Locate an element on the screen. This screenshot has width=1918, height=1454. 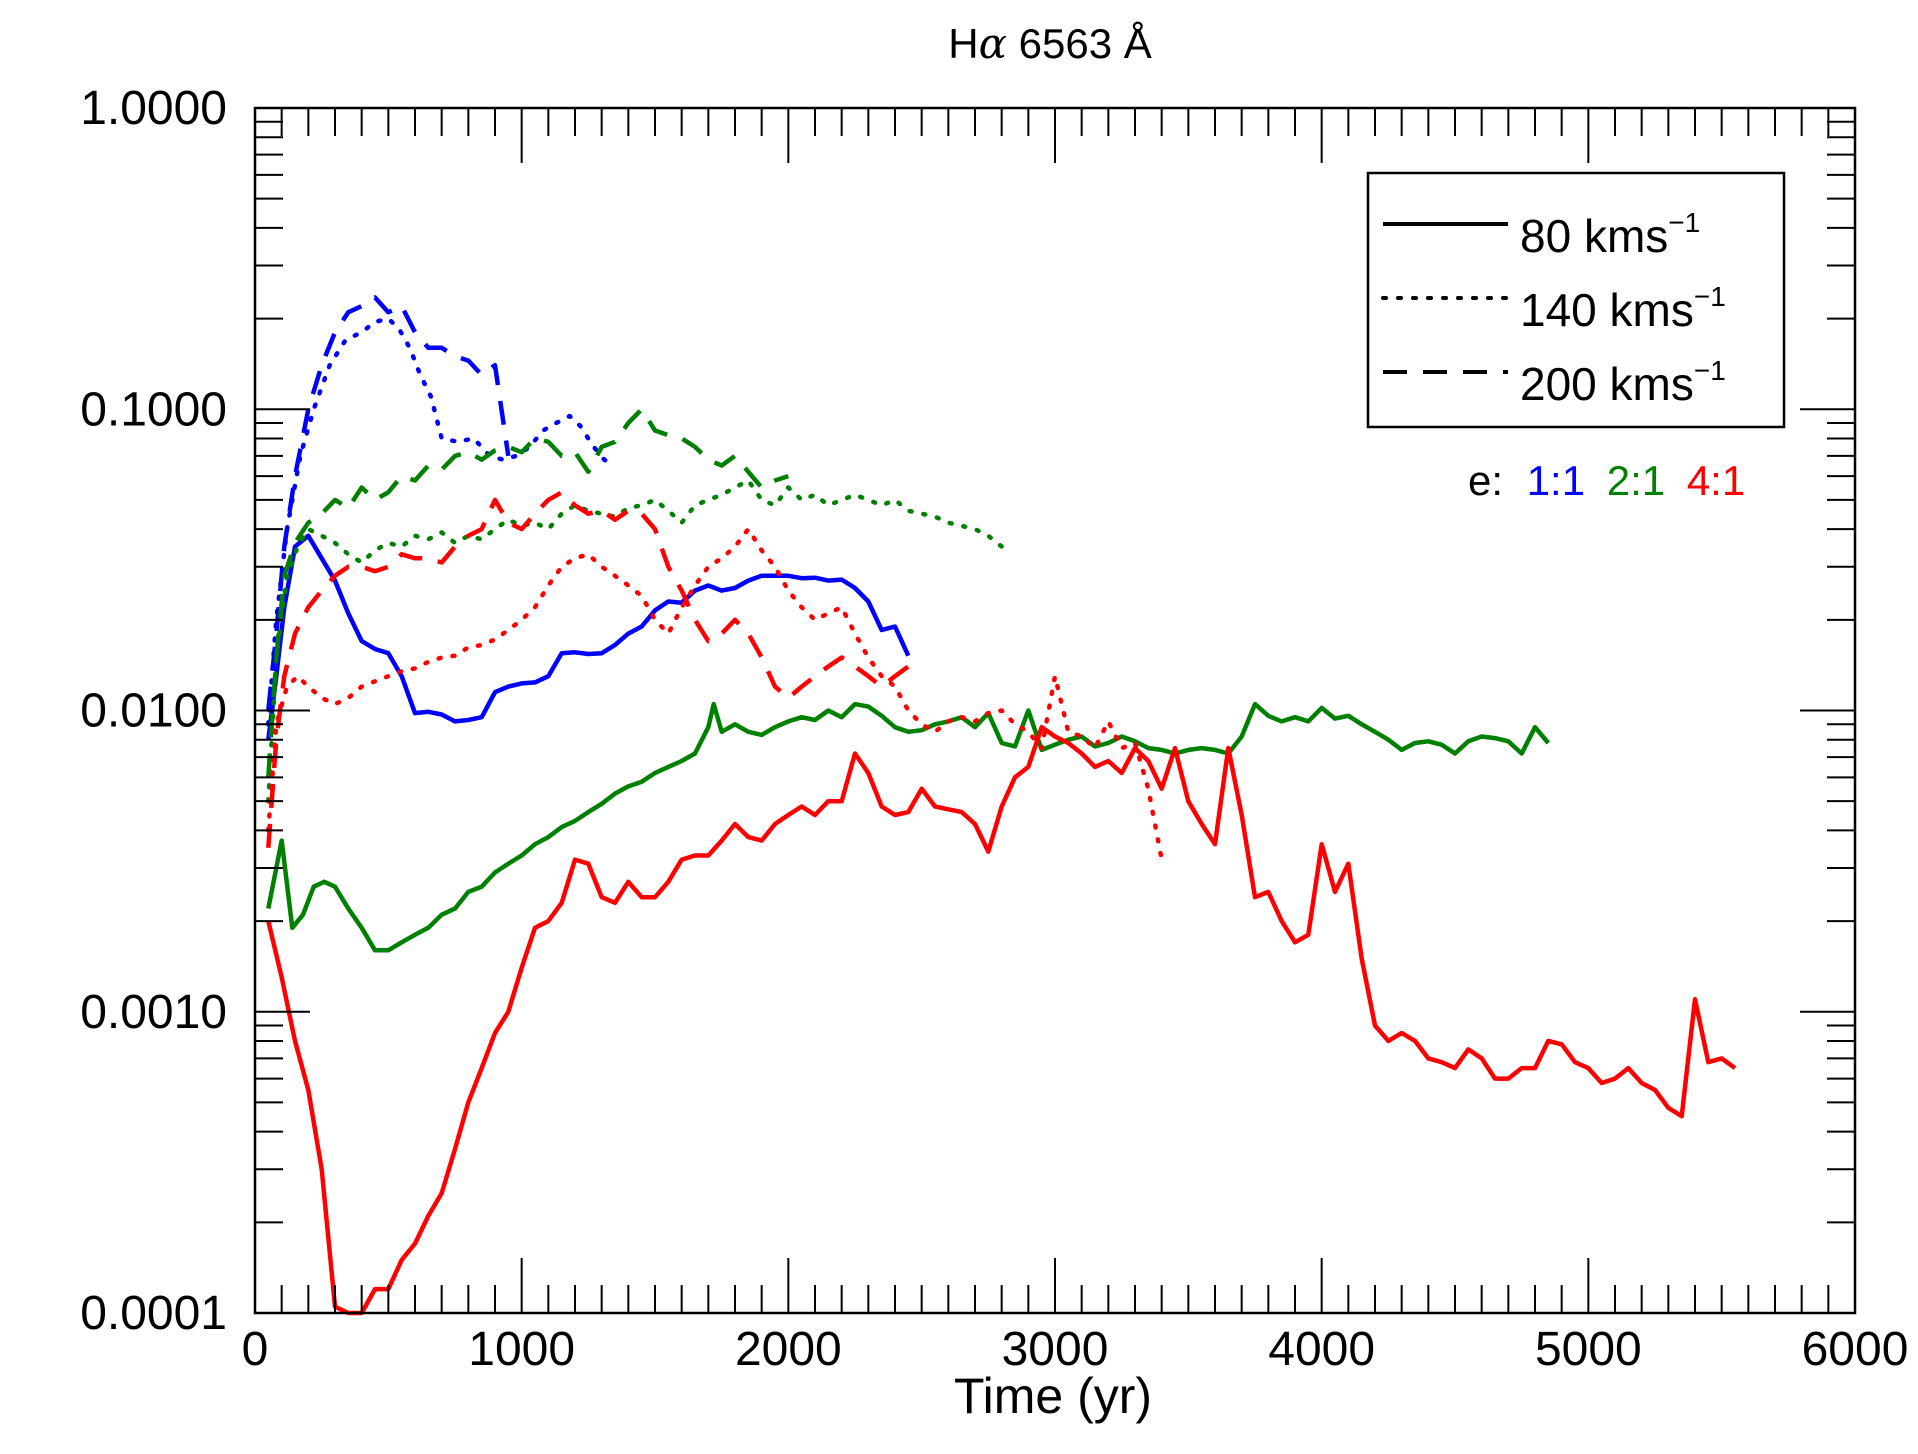
legend-label-200-text: 200 kms is located at coordinates (1607, 384).